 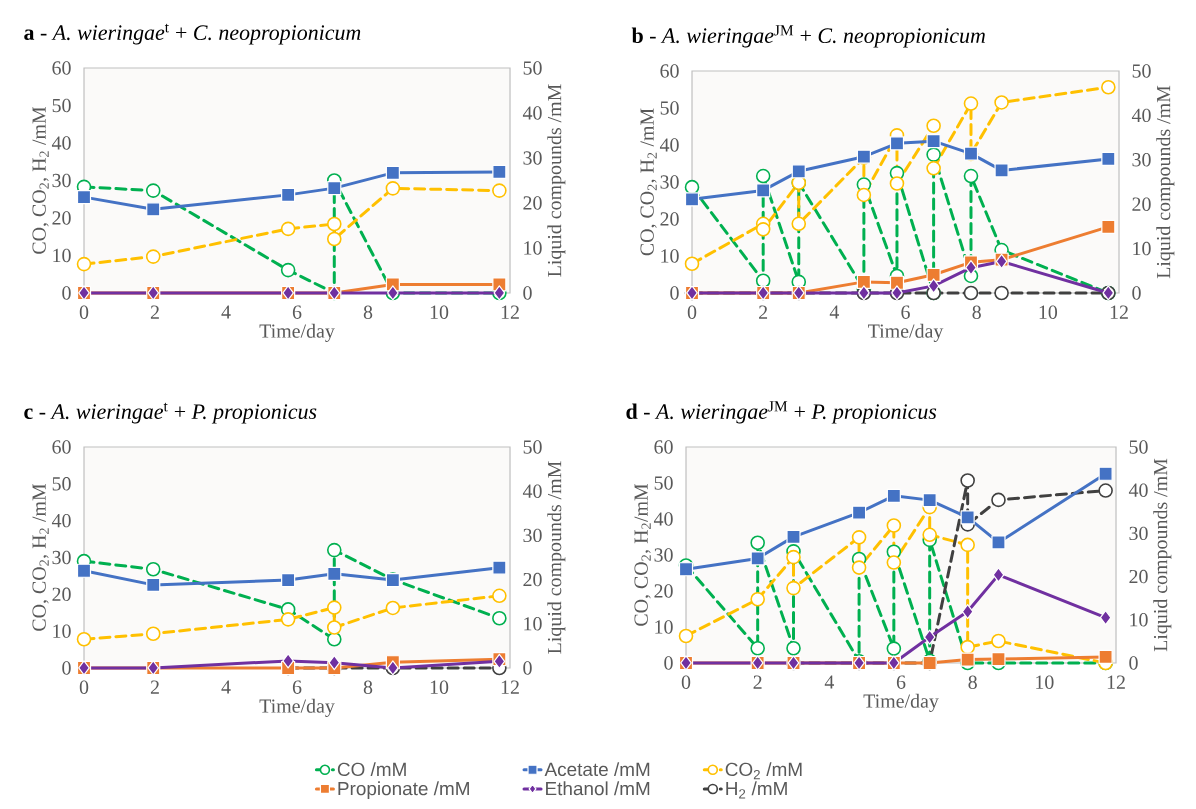 What do you see at coordinates (781, 412) in the screenshot?
I see `chart-title: d - A. wieringae$^{JM}$ + P. propionicus` at bounding box center [781, 412].